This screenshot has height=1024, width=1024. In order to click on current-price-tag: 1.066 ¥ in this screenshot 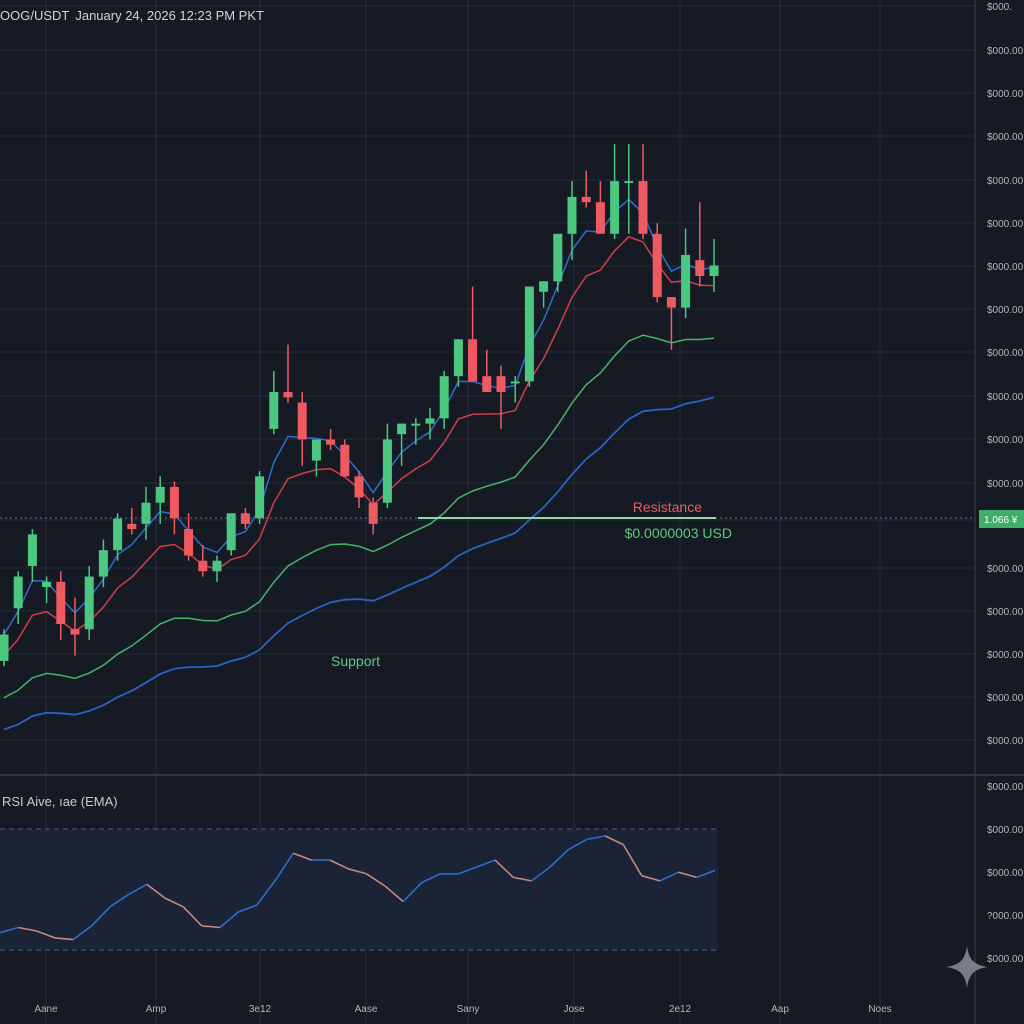, I will do `click(1001, 520)`.